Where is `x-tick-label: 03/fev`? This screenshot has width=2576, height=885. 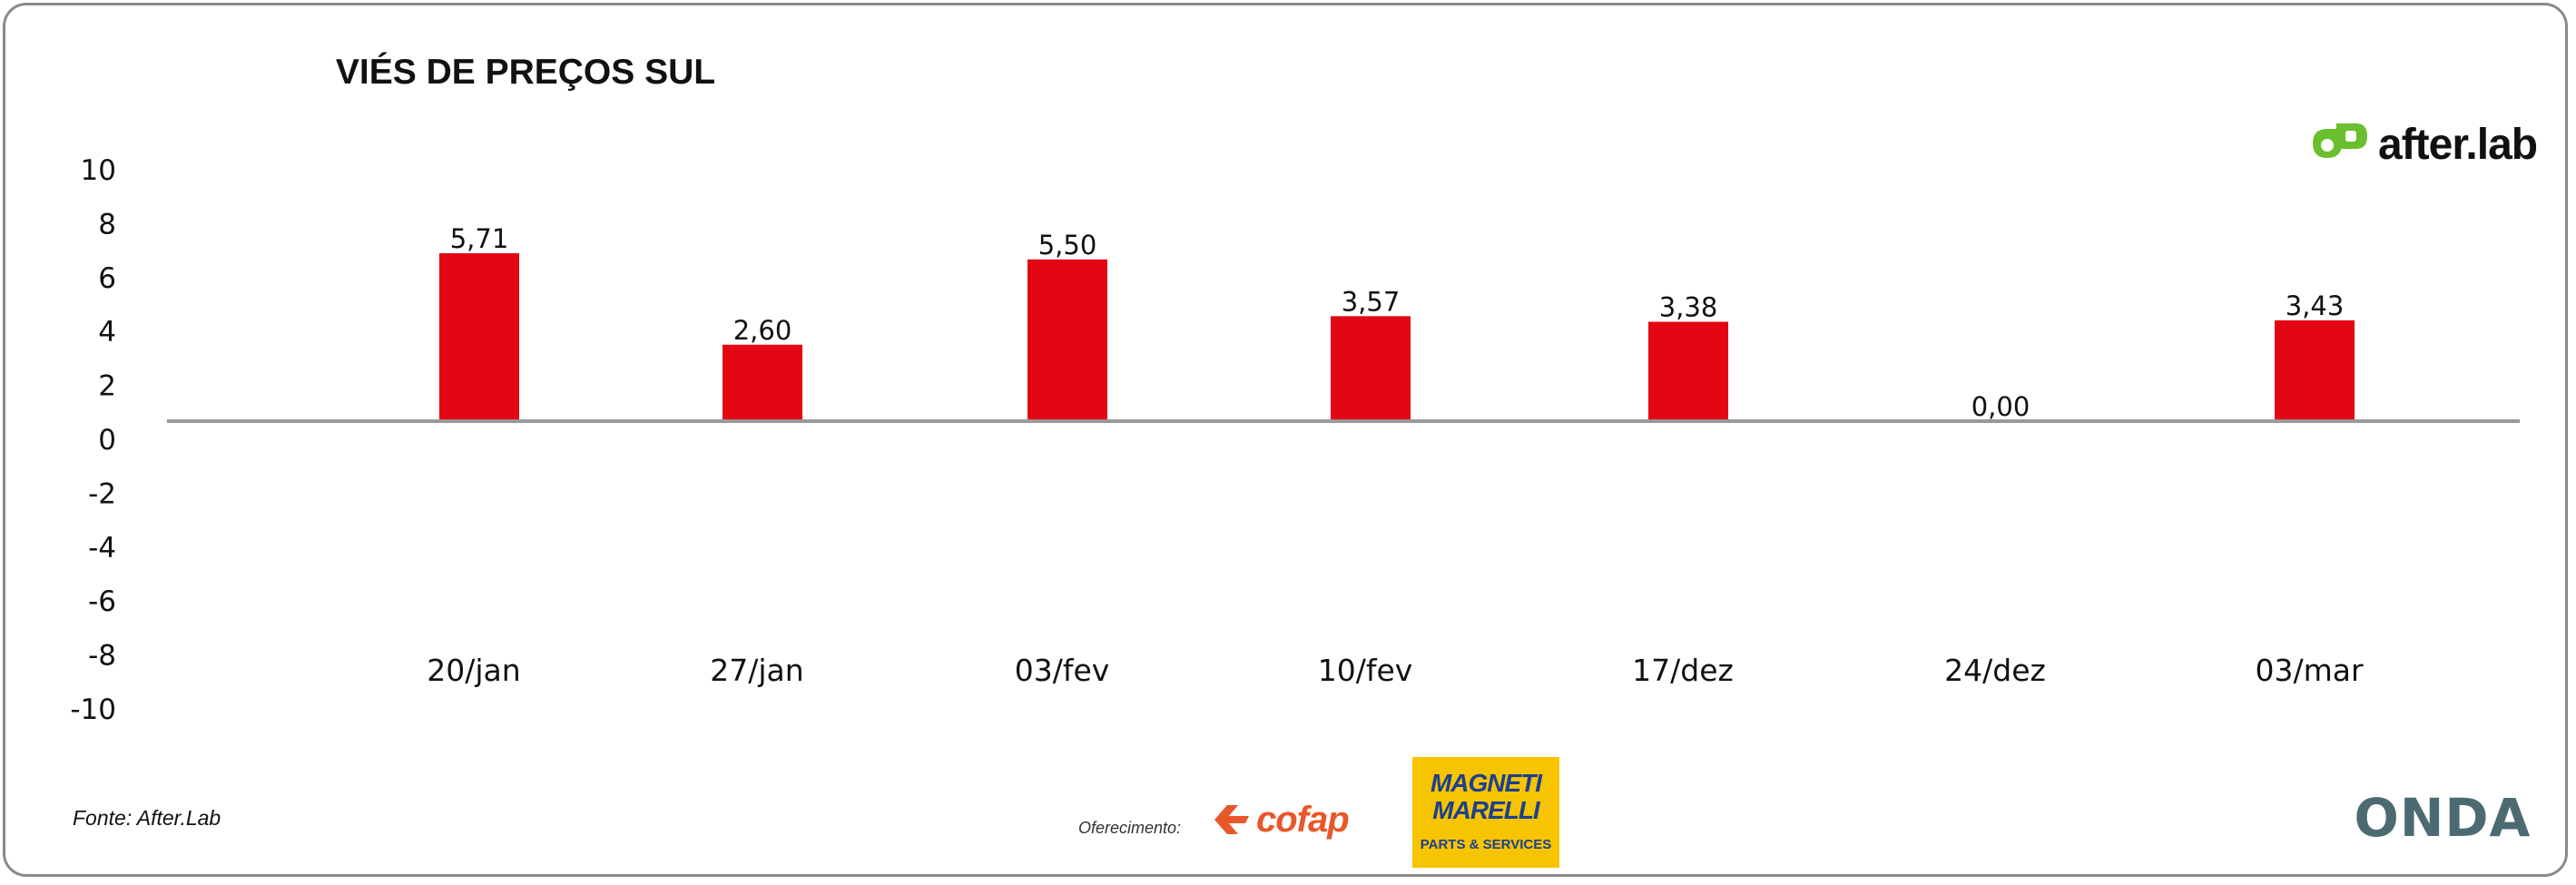 x-tick-label: 03/fev is located at coordinates (1062, 670).